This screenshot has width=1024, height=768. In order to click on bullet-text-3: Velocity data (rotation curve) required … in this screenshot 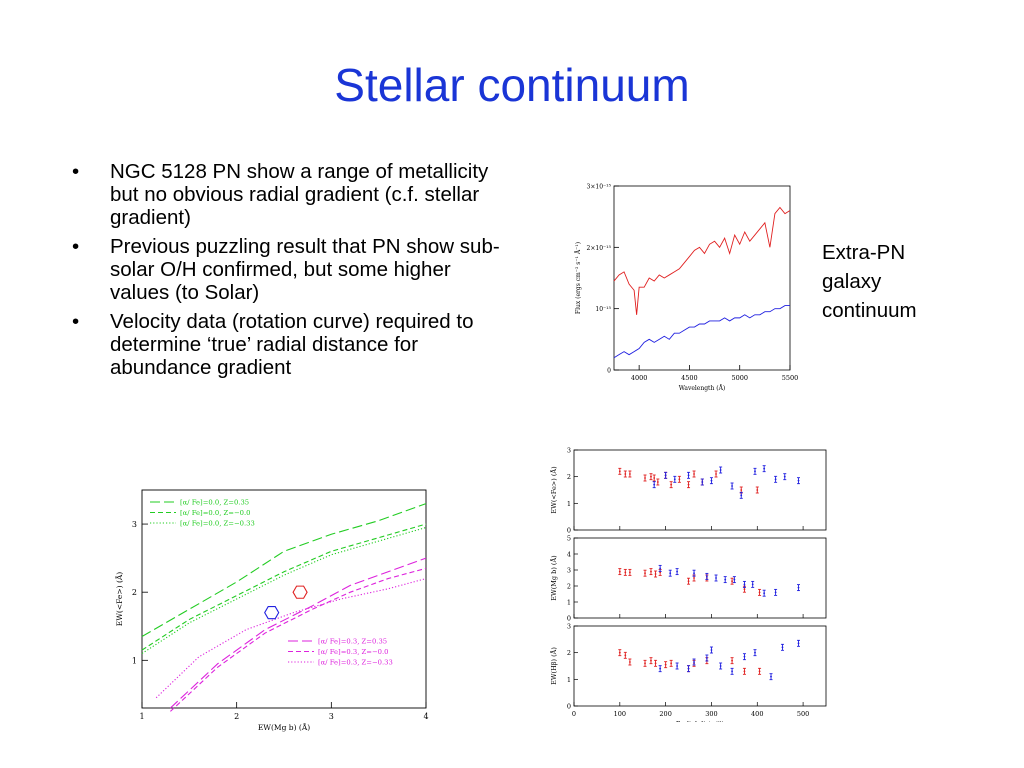, I will do `click(292, 344)`.